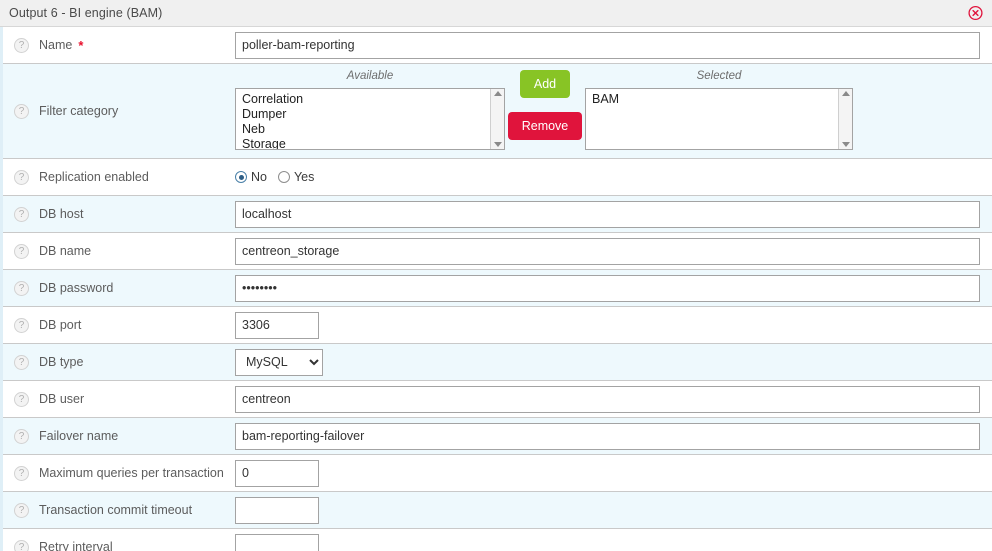  What do you see at coordinates (613, 177) in the screenshot?
I see `field-cell: No Yes` at bounding box center [613, 177].